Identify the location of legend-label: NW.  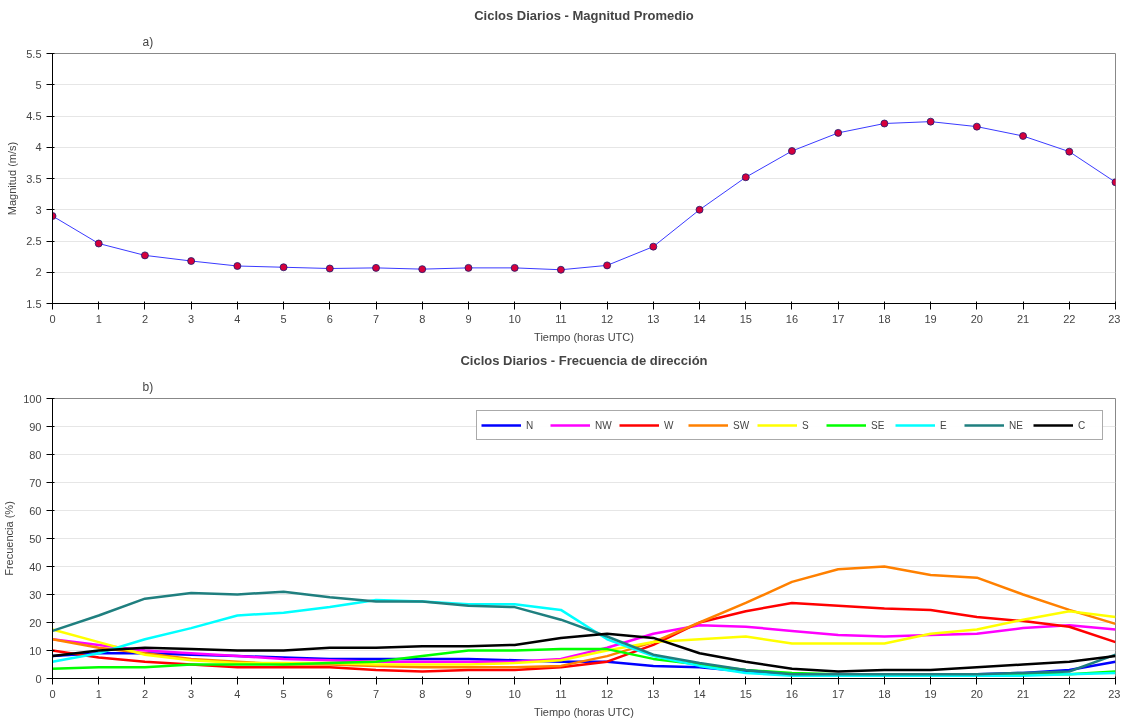
(604, 425).